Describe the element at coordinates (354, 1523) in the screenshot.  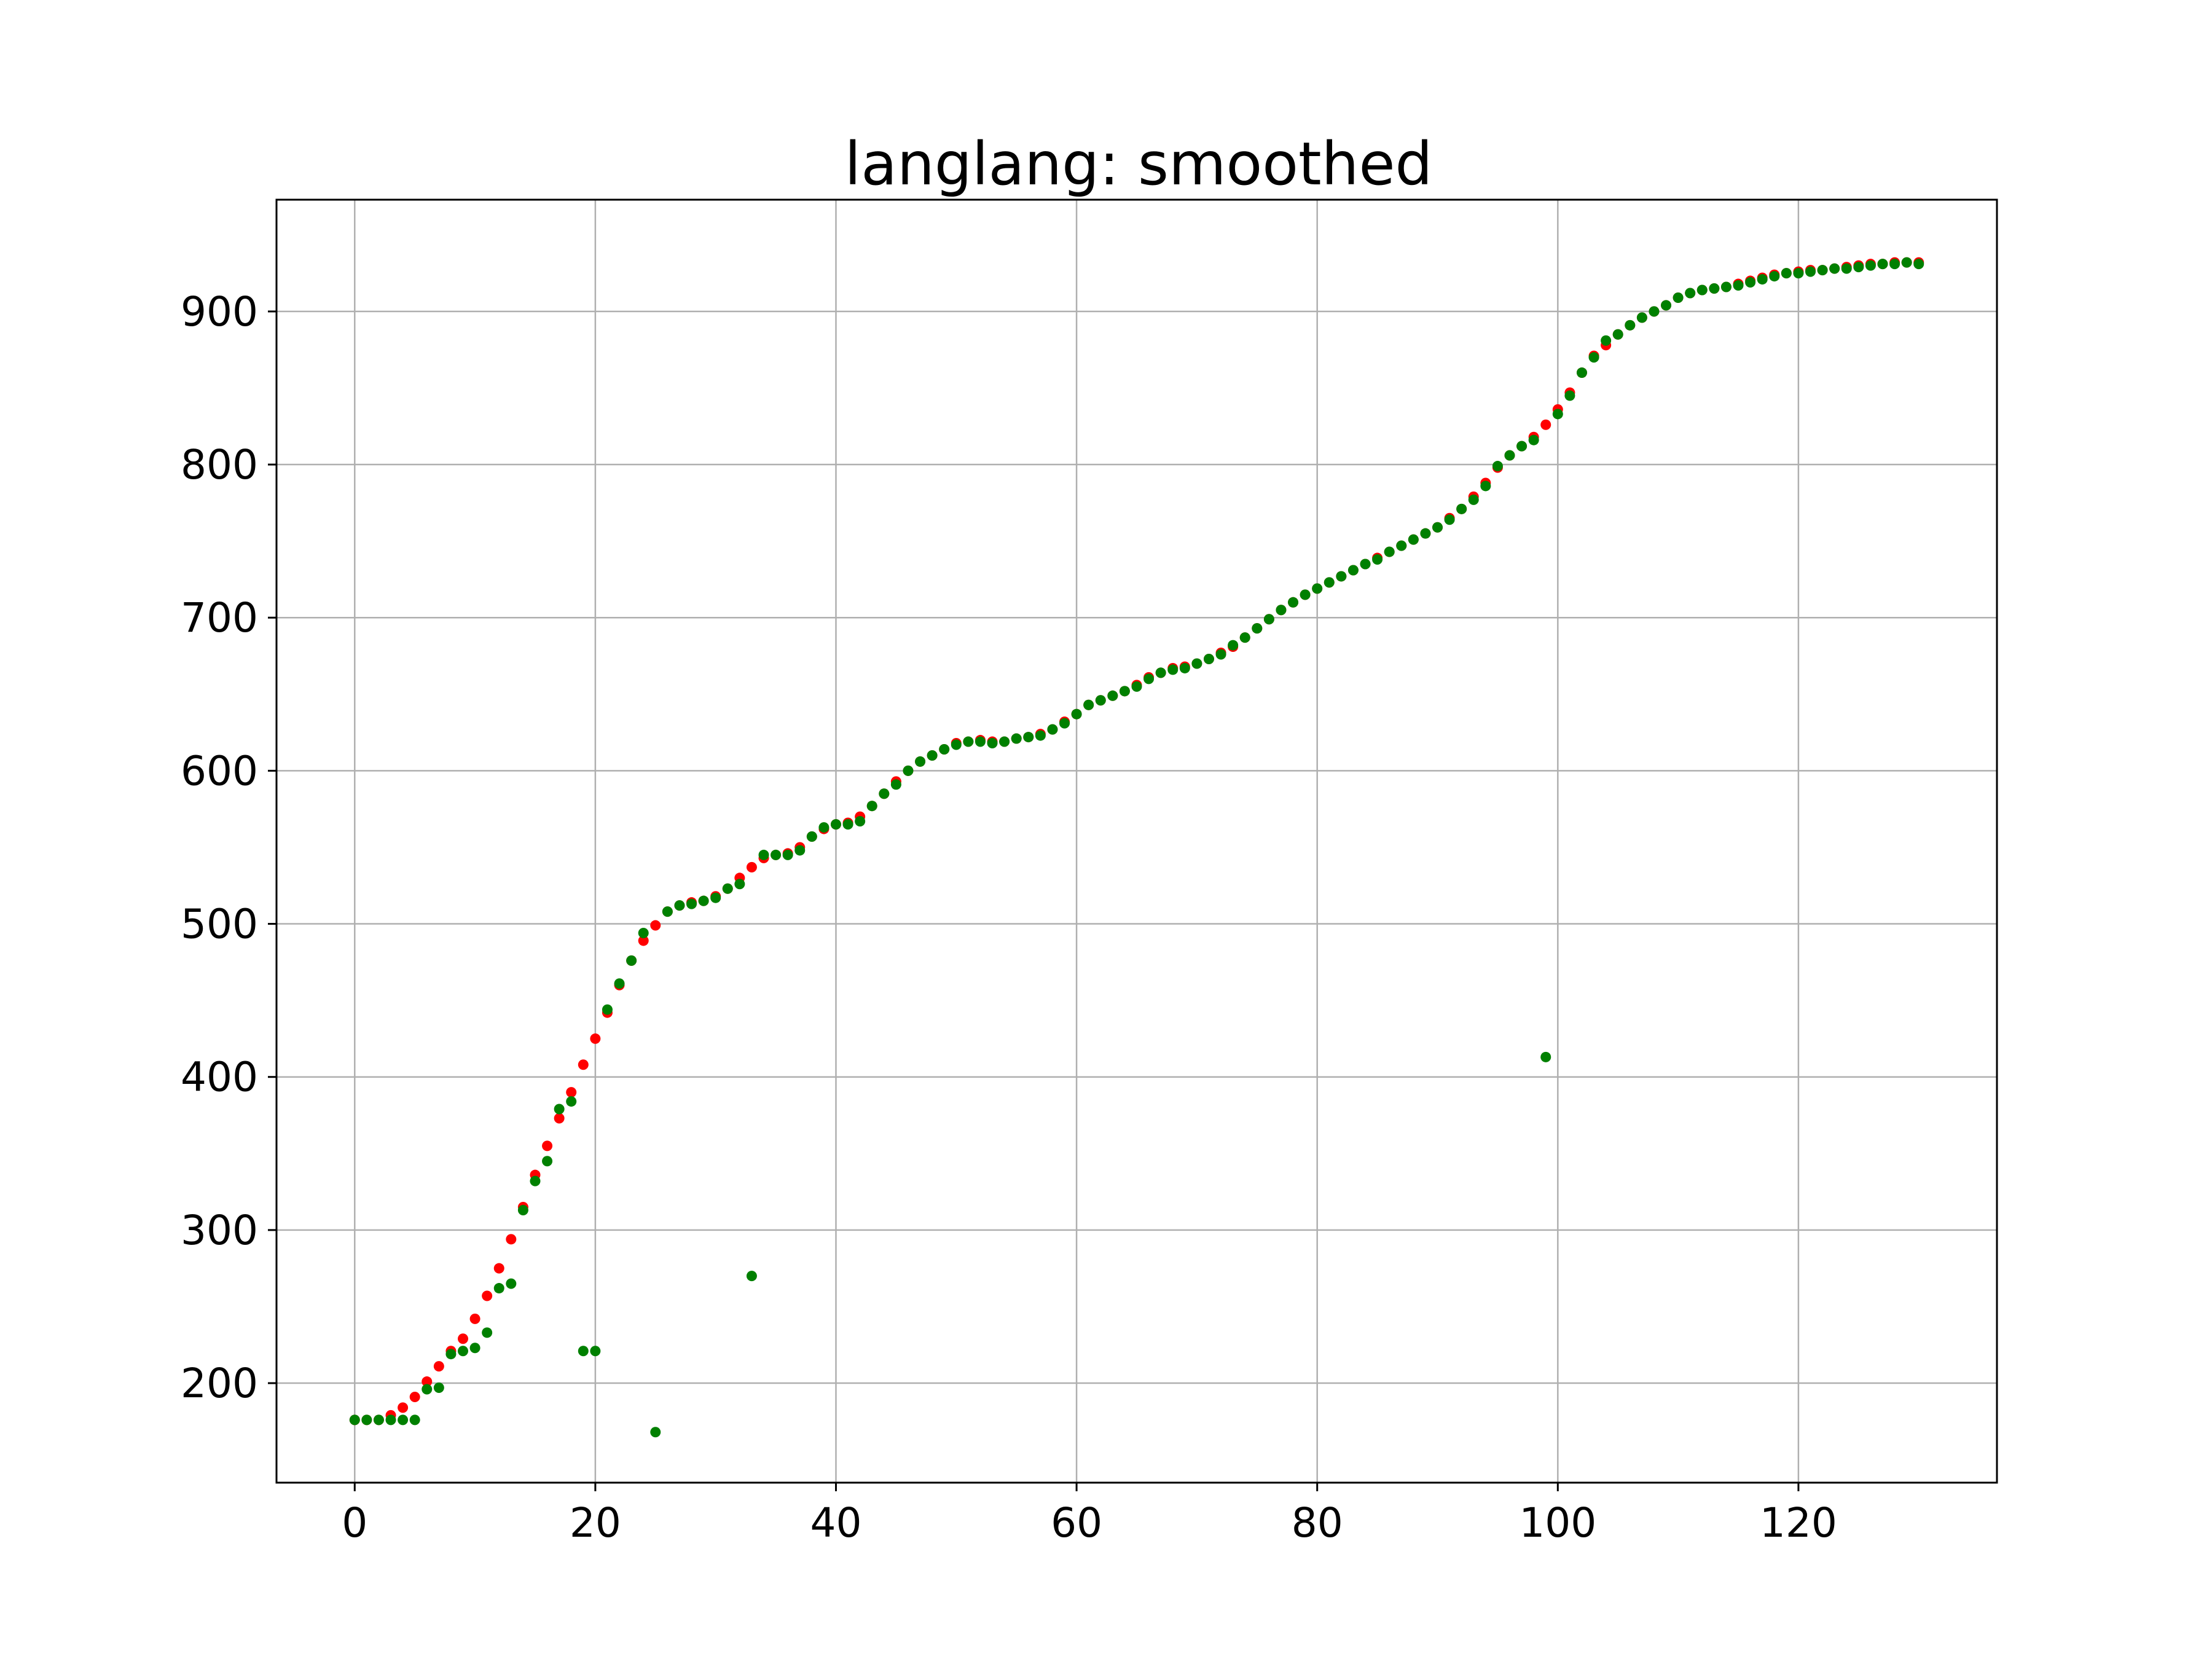
I see `x-tick-label: 0` at that location.